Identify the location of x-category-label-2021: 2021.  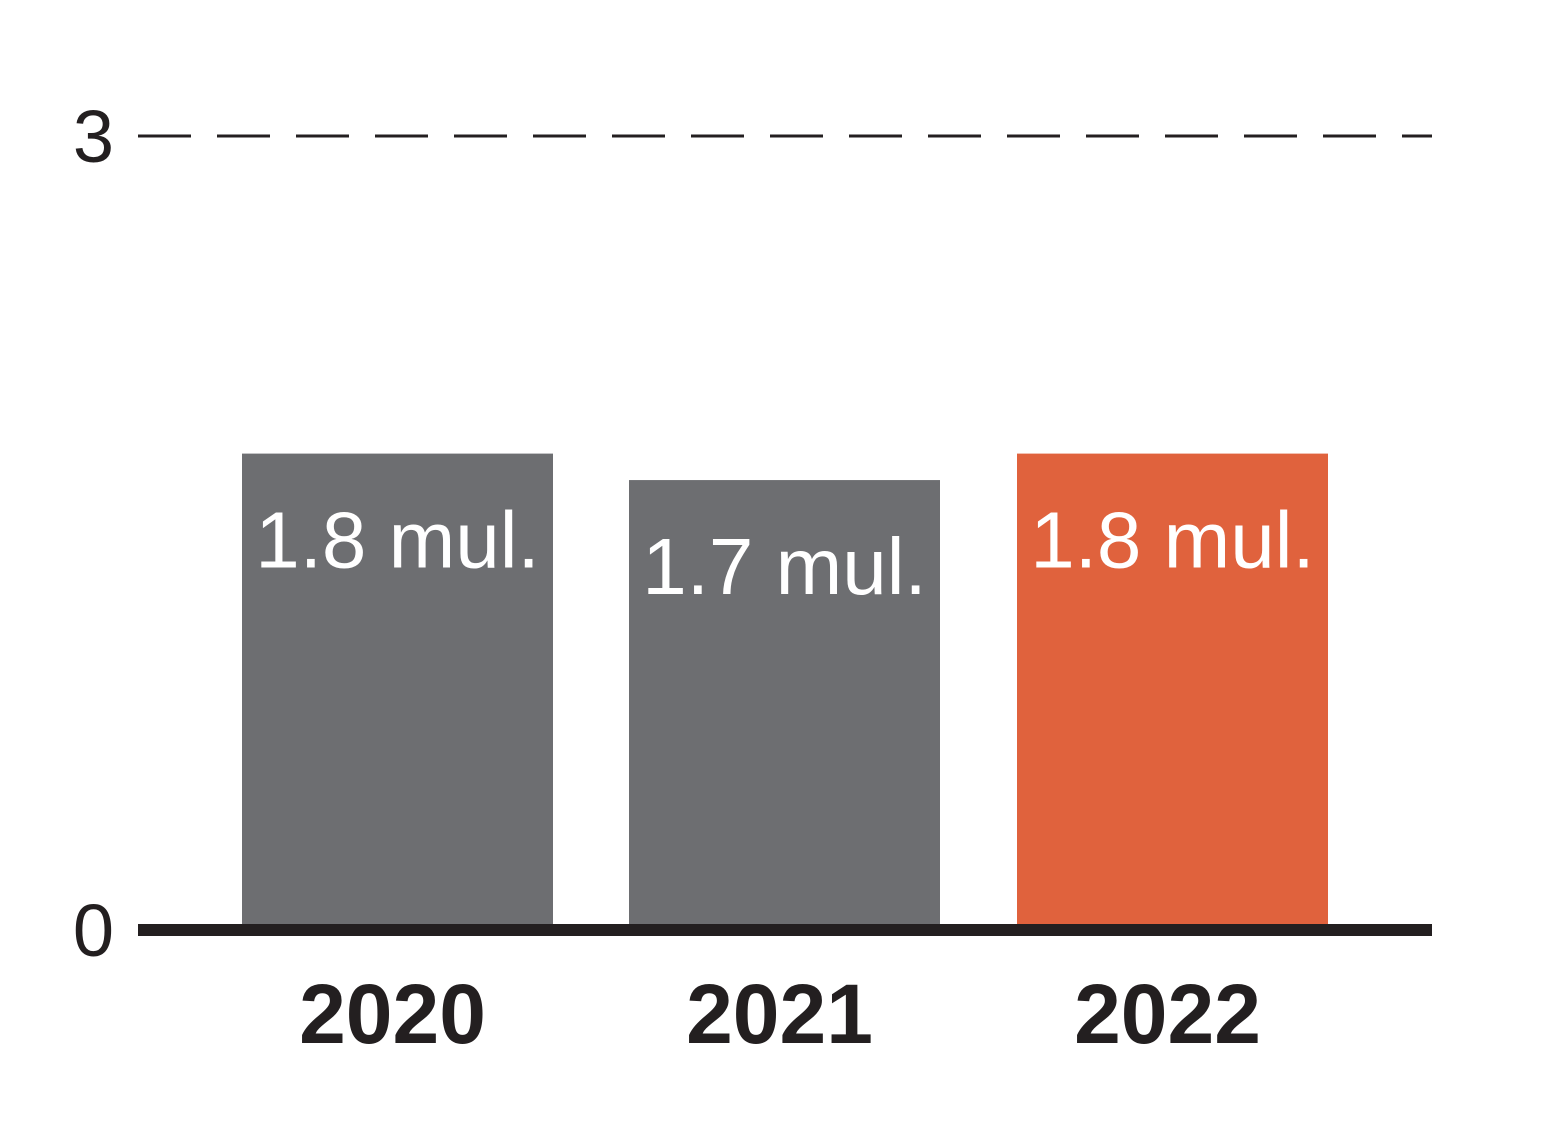
(779, 1014).